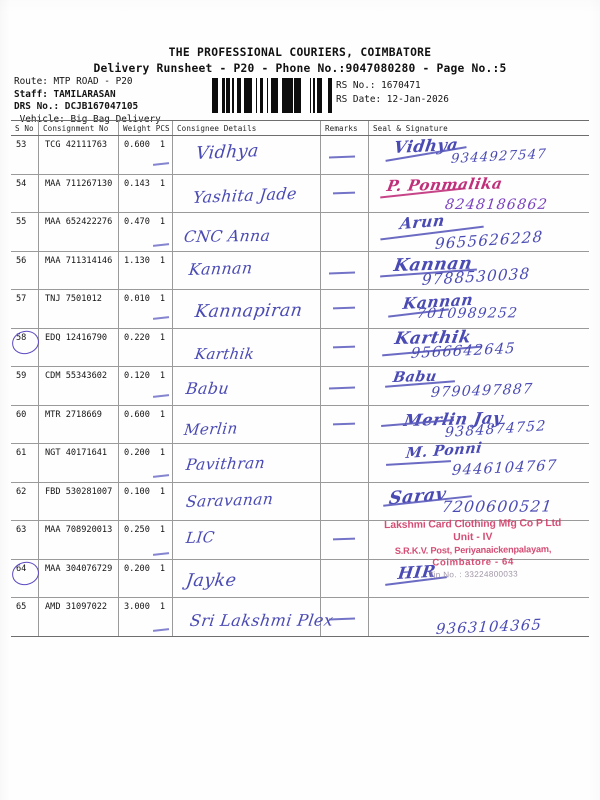  What do you see at coordinates (392, 93) in the screenshot?
I see `header-meta-right: RS No.: 1670471 RS Date: 12-Jan-2026` at bounding box center [392, 93].